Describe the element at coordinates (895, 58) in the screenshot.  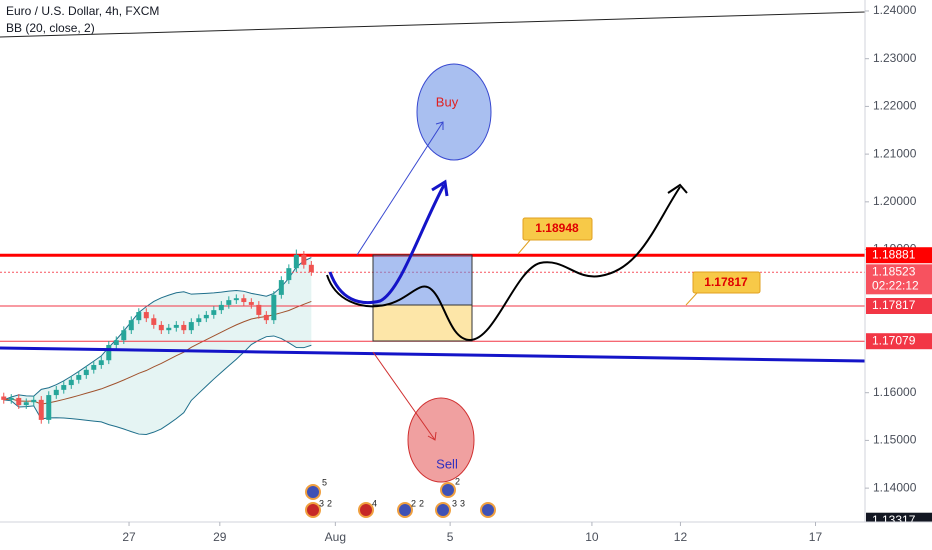
I see `y-tick-label: 1.23000` at that location.